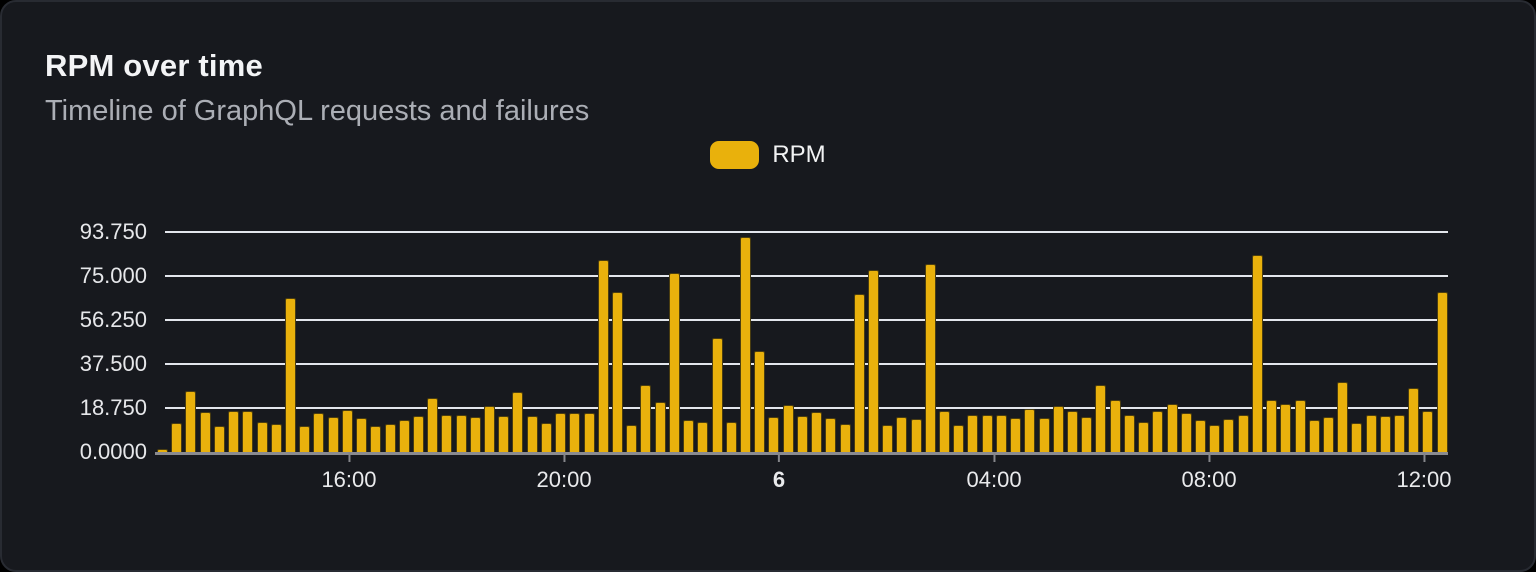  Describe the element at coordinates (1209, 457) in the screenshot. I see `tick-mark` at that location.